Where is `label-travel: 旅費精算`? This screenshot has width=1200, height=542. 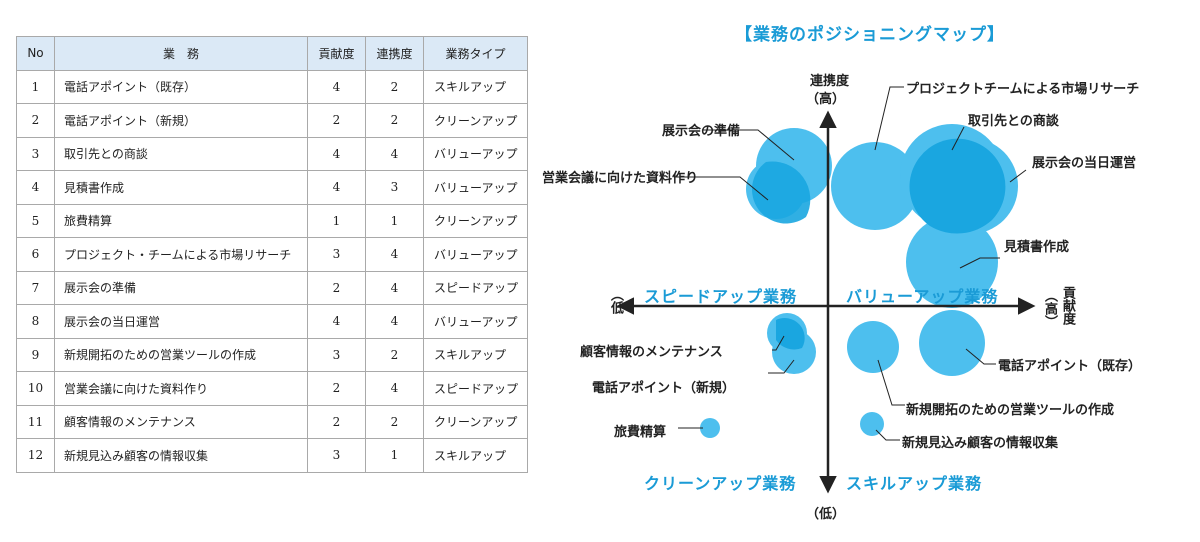
label-travel: 旅費精算 is located at coordinates (640, 432).